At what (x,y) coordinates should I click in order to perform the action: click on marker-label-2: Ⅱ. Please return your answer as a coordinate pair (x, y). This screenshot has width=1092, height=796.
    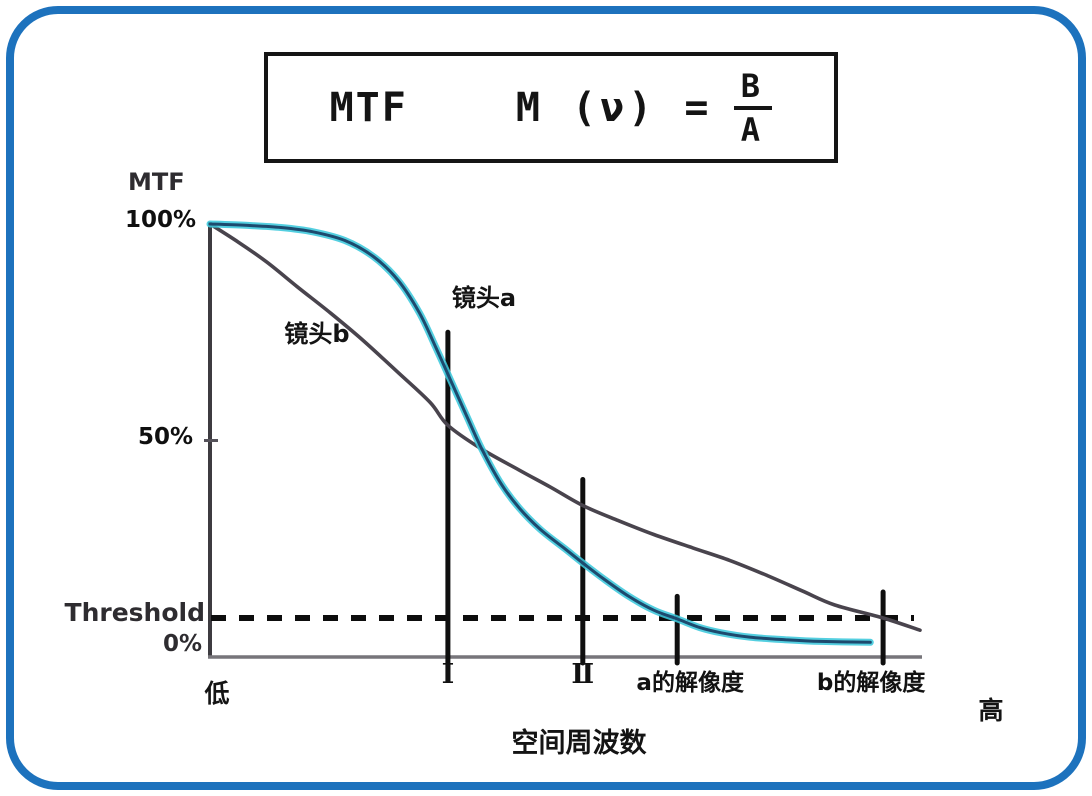
    Looking at the image, I should click on (583, 674).